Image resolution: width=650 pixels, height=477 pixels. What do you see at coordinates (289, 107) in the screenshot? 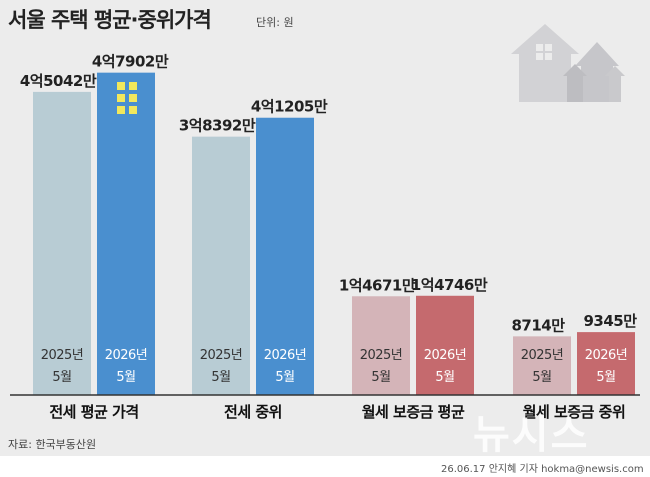
I see `value-label: 4억1205만` at bounding box center [289, 107].